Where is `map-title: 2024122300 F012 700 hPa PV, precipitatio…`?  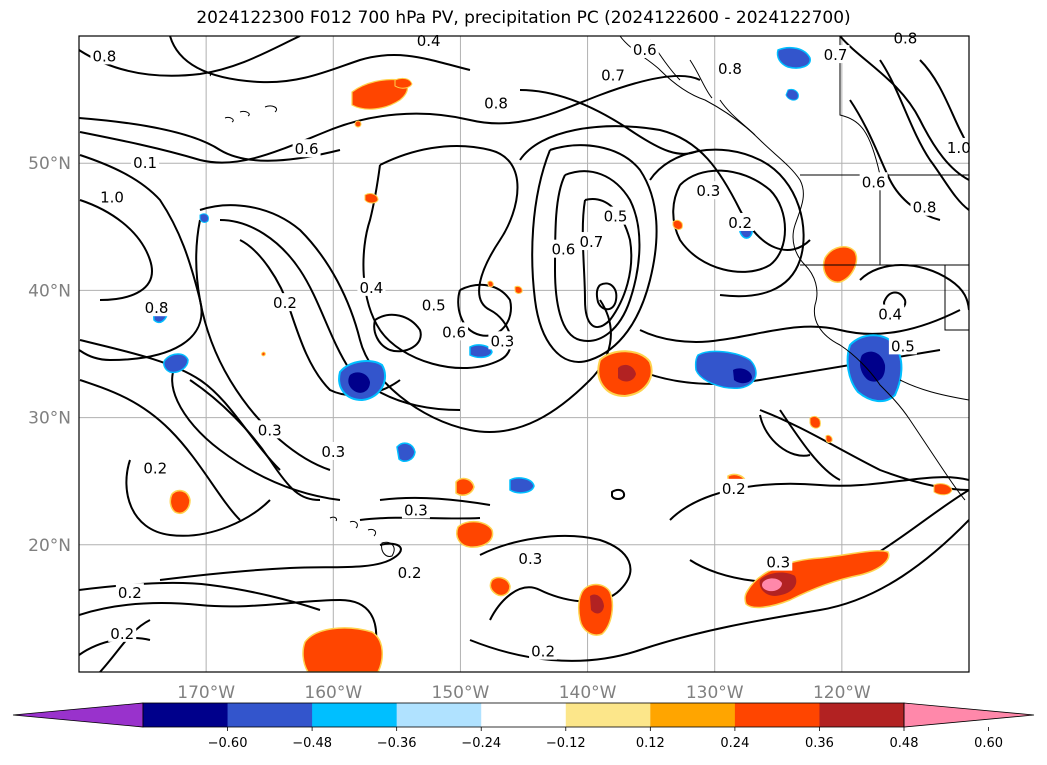 map-title: 2024122300 F012 700 hPa PV, precipitatio… is located at coordinates (523, 18).